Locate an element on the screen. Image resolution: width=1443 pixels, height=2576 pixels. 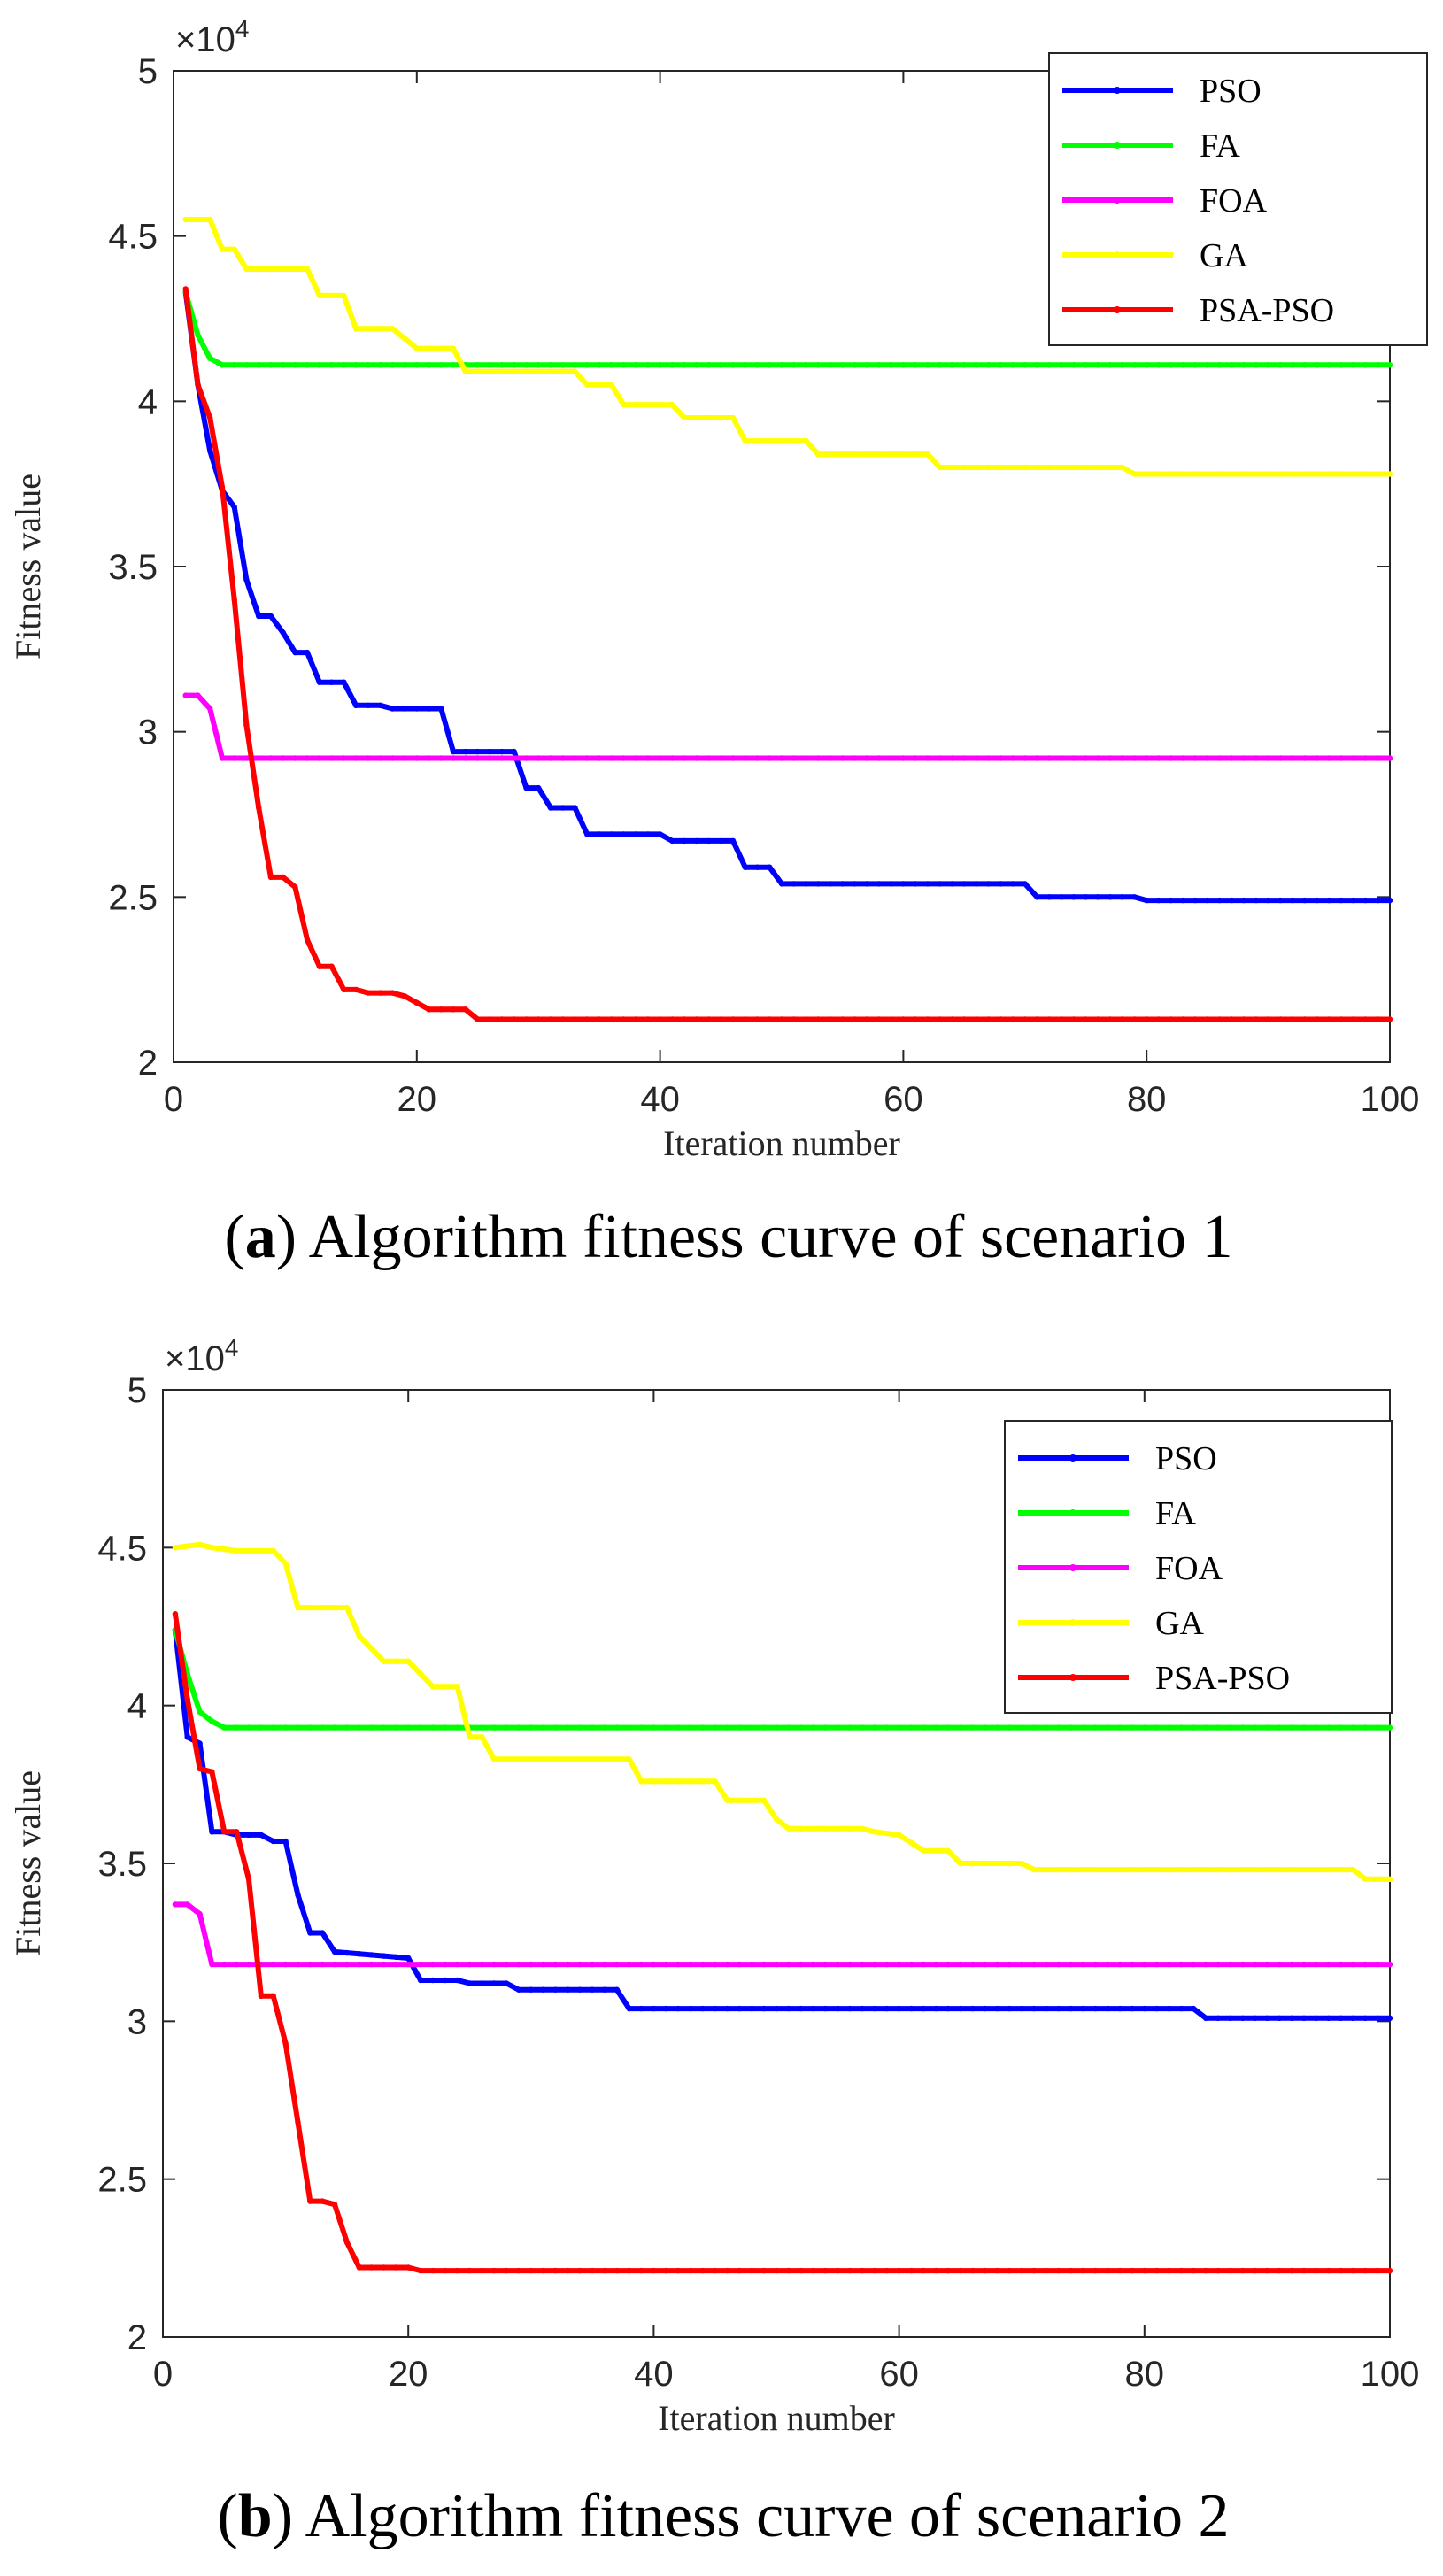
y-multiplier-base: ×10 is located at coordinates (205, 39).